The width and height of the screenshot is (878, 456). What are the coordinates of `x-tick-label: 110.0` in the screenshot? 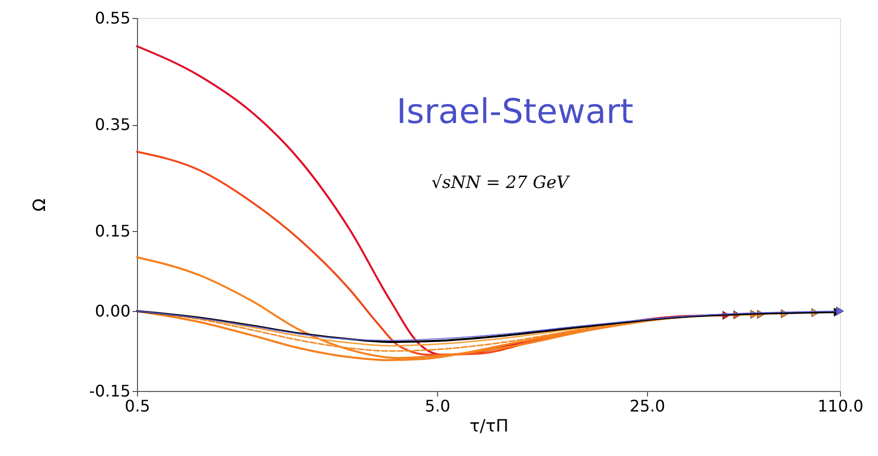 It's located at (841, 406).